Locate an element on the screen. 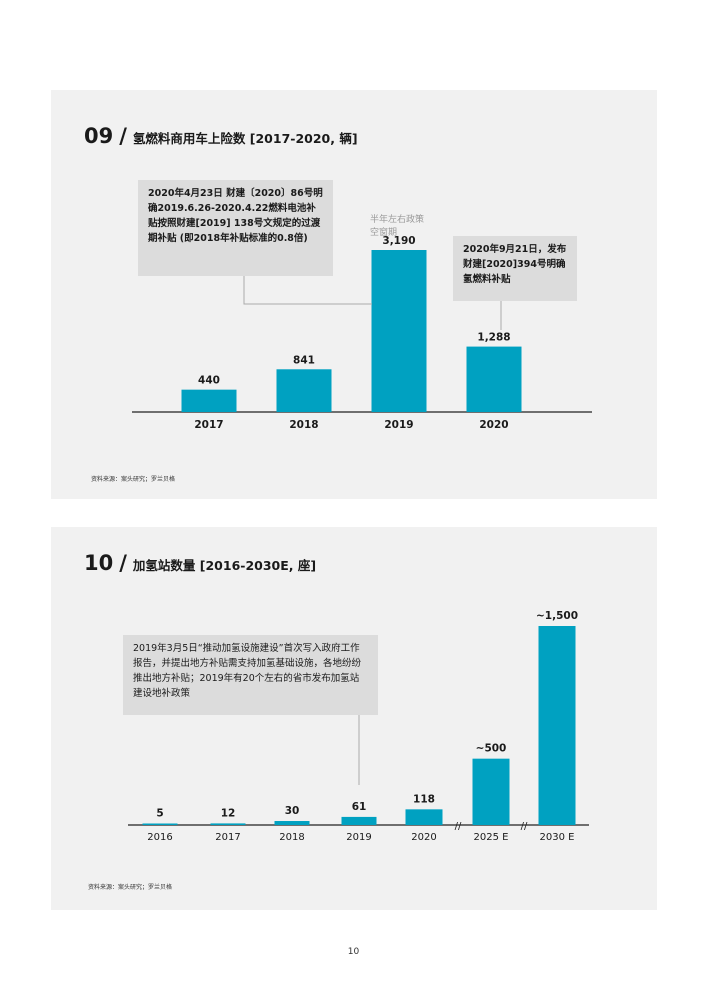  data-label-2017: 440 is located at coordinates (209, 381).